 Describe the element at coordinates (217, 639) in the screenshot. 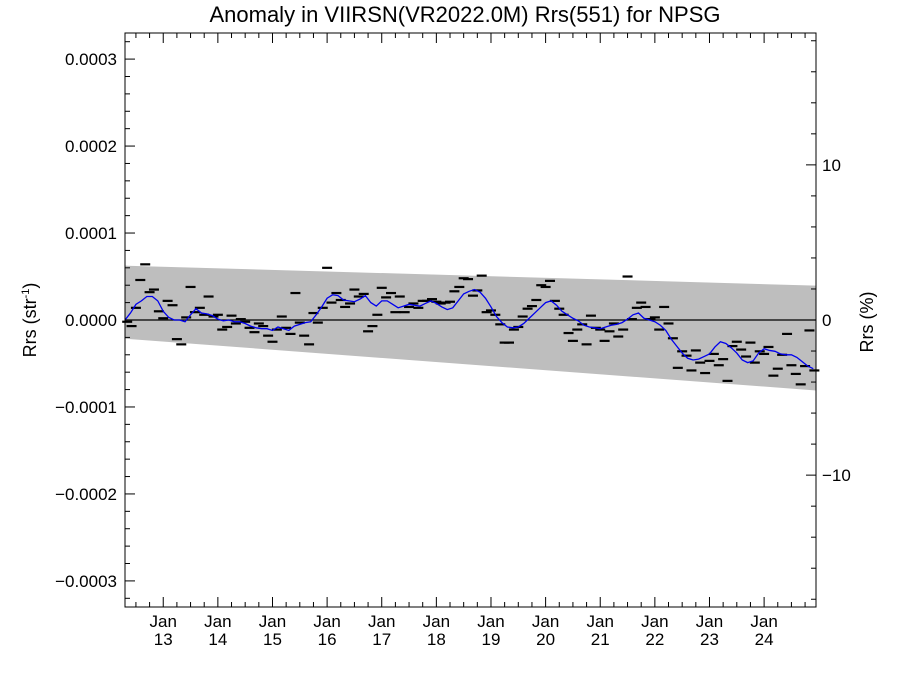

I see `x-tick-label-year: 14` at that location.